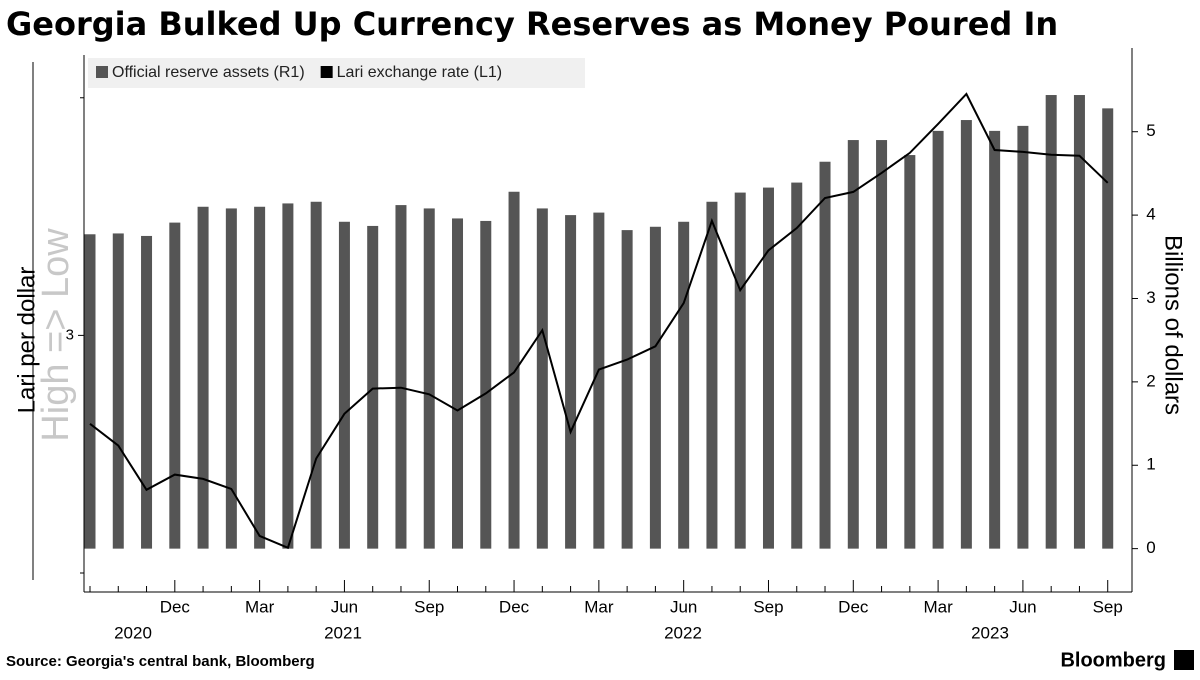 Image resolution: width=1200 pixels, height=680 pixels. Describe the element at coordinates (1150, 464) in the screenshot. I see `y2-tick-label: 1` at that location.